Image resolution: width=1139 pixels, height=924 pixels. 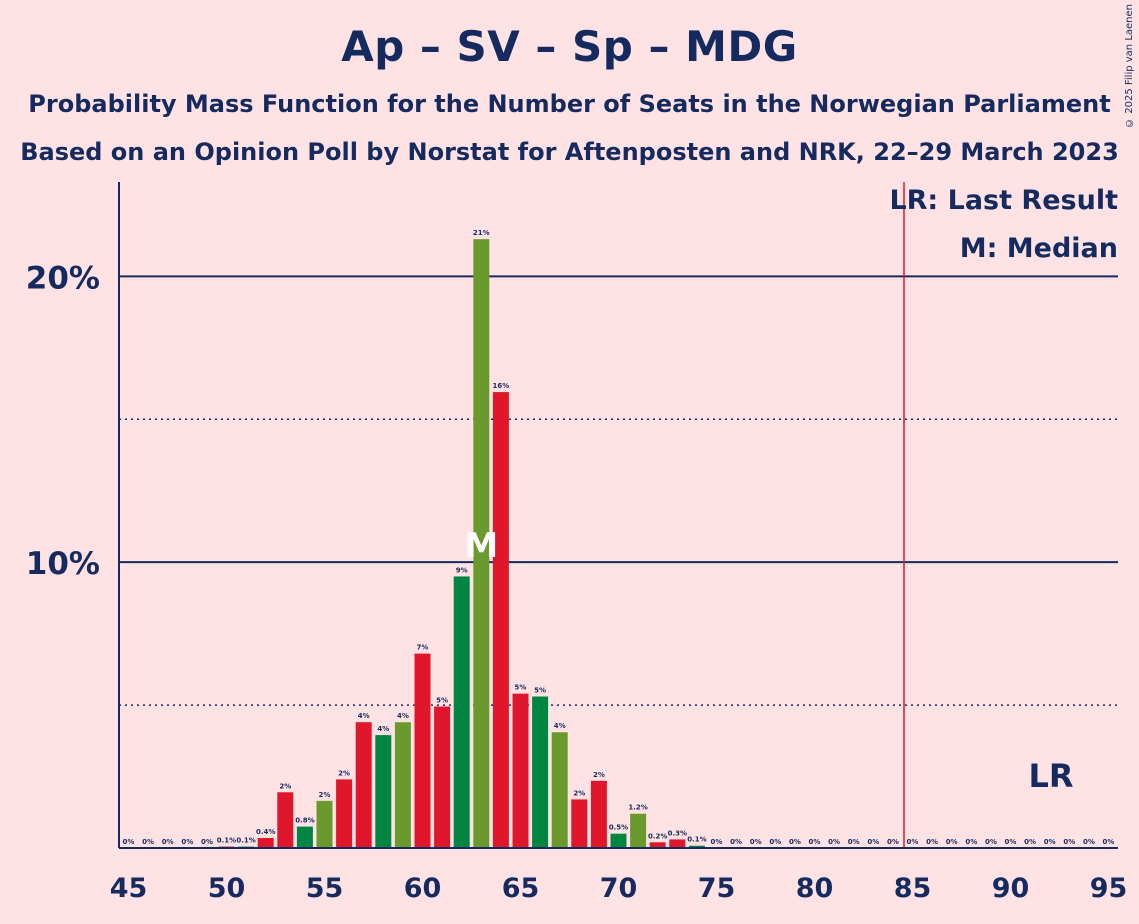 I want to click on bar-label-66: 5%, so click(x=540, y=691).